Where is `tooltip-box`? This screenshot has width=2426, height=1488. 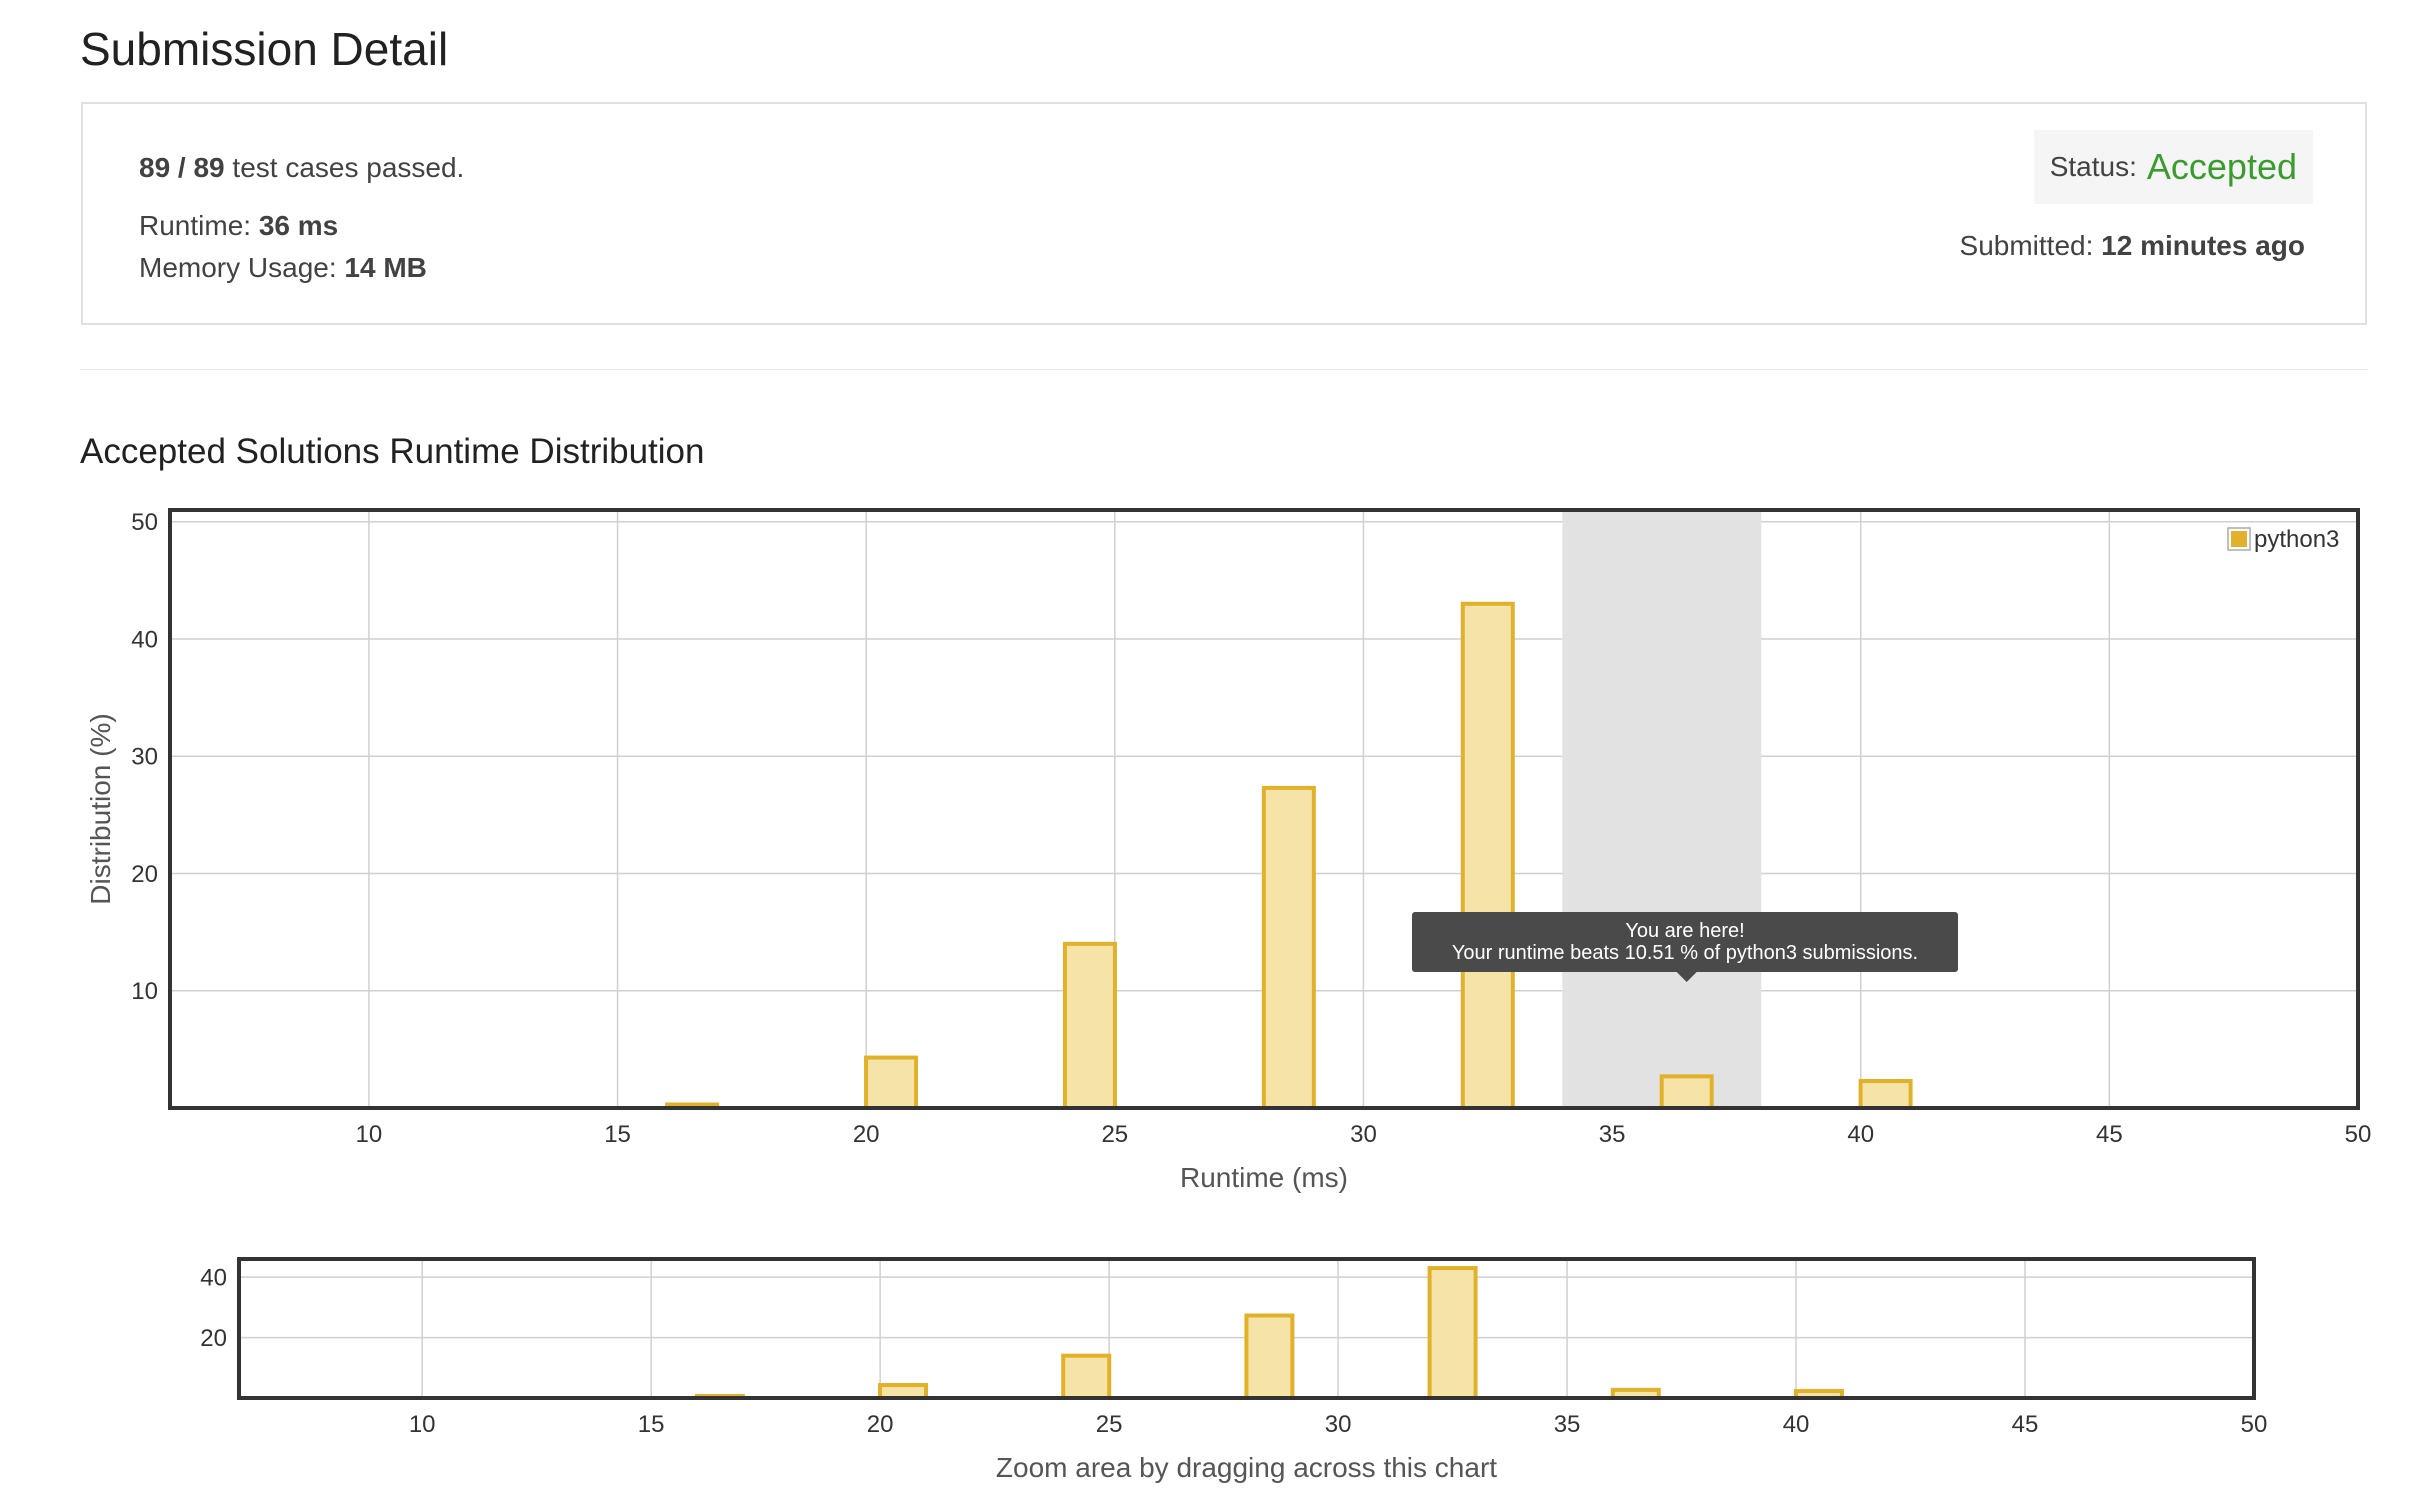 tooltip-box is located at coordinates (1685, 942).